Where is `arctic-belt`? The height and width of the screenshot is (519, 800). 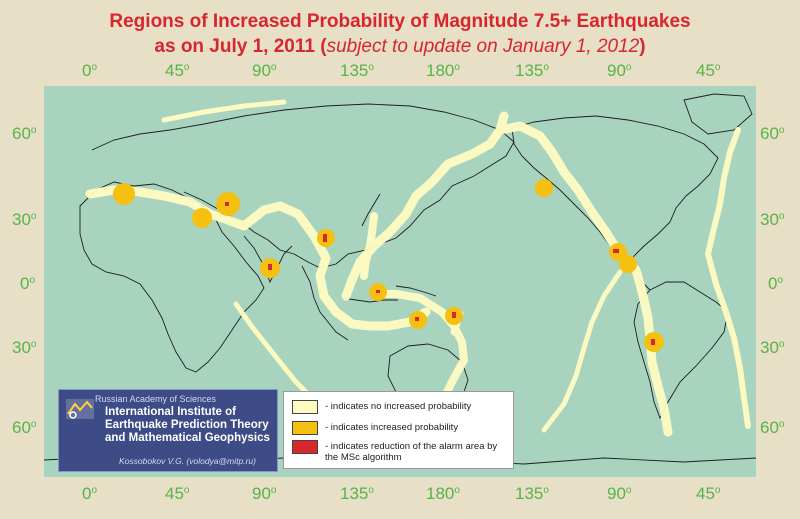
arctic-belt is located at coordinates (224, 111).